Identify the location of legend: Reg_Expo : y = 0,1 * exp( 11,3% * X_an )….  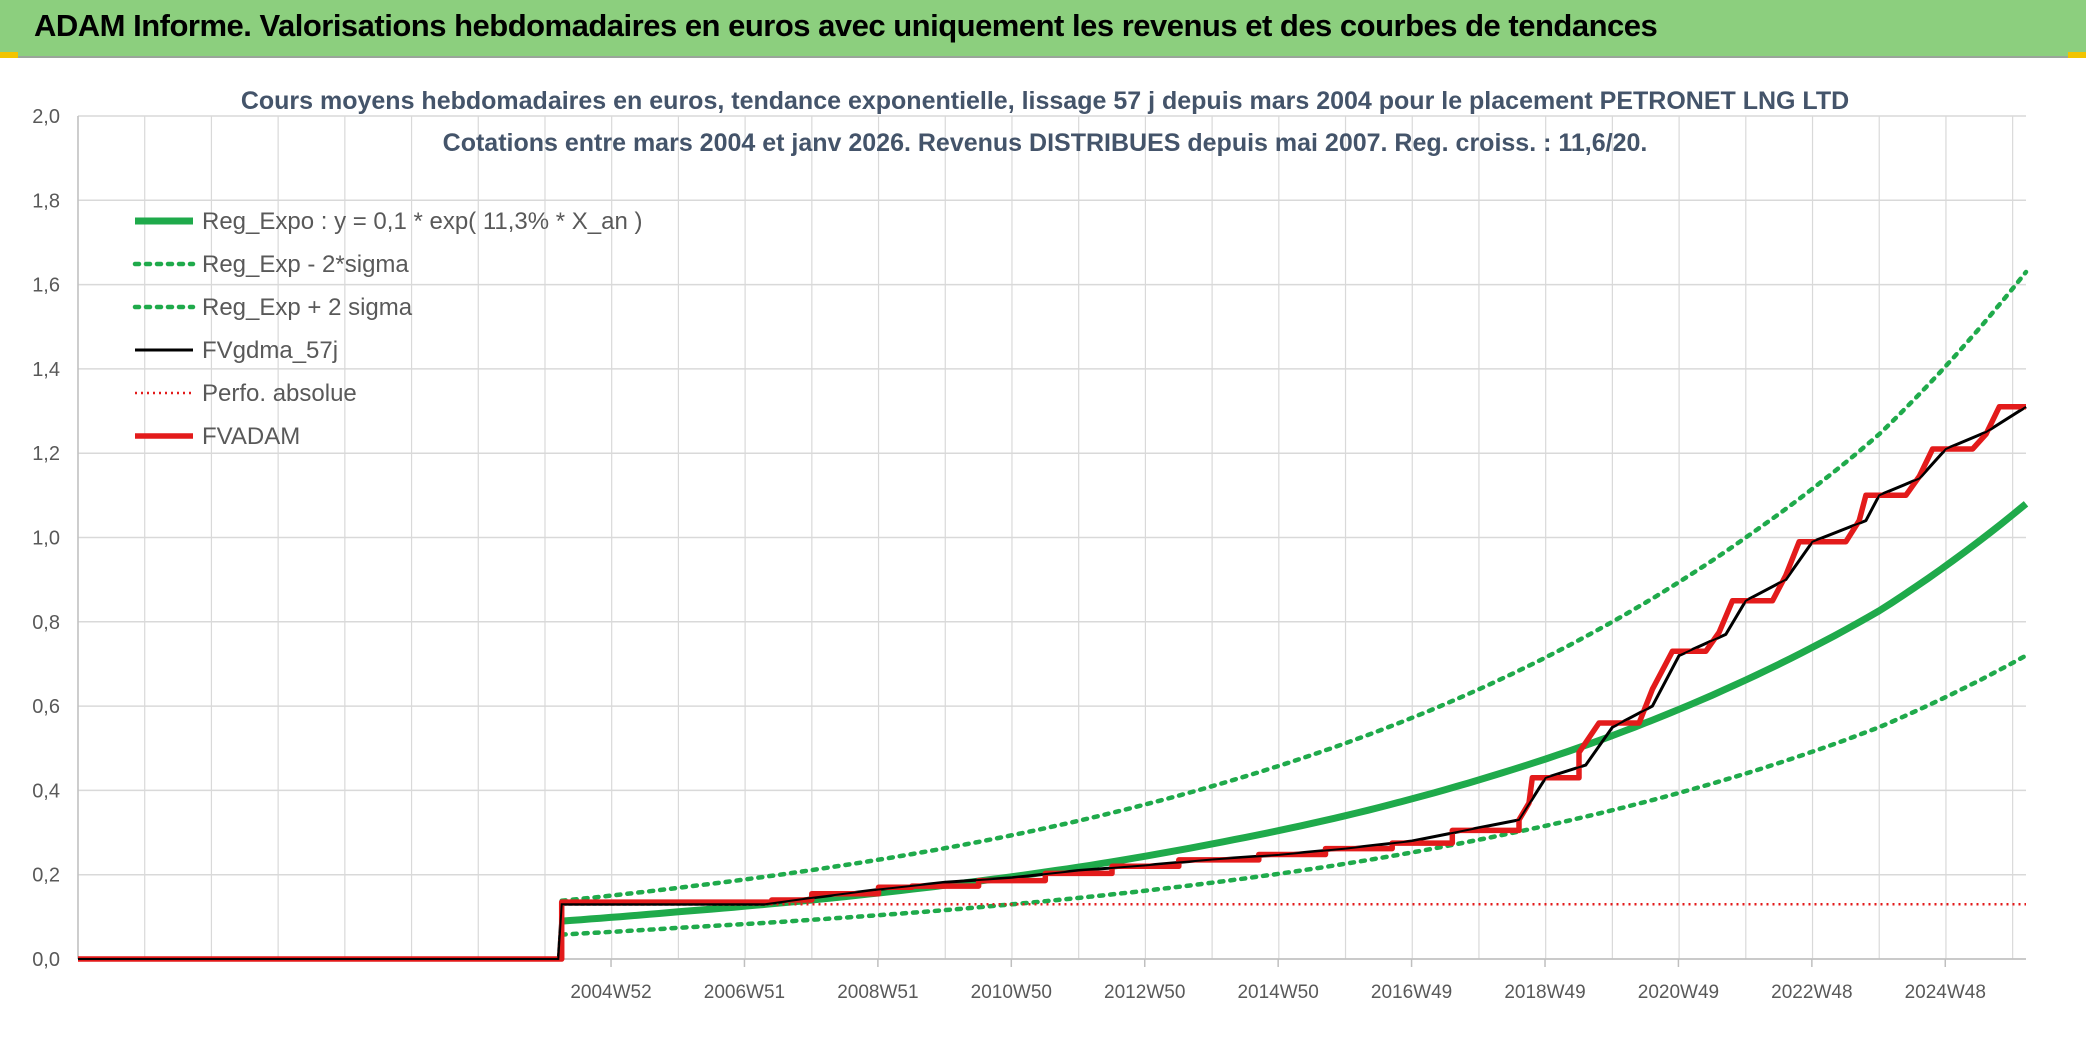
(387, 329).